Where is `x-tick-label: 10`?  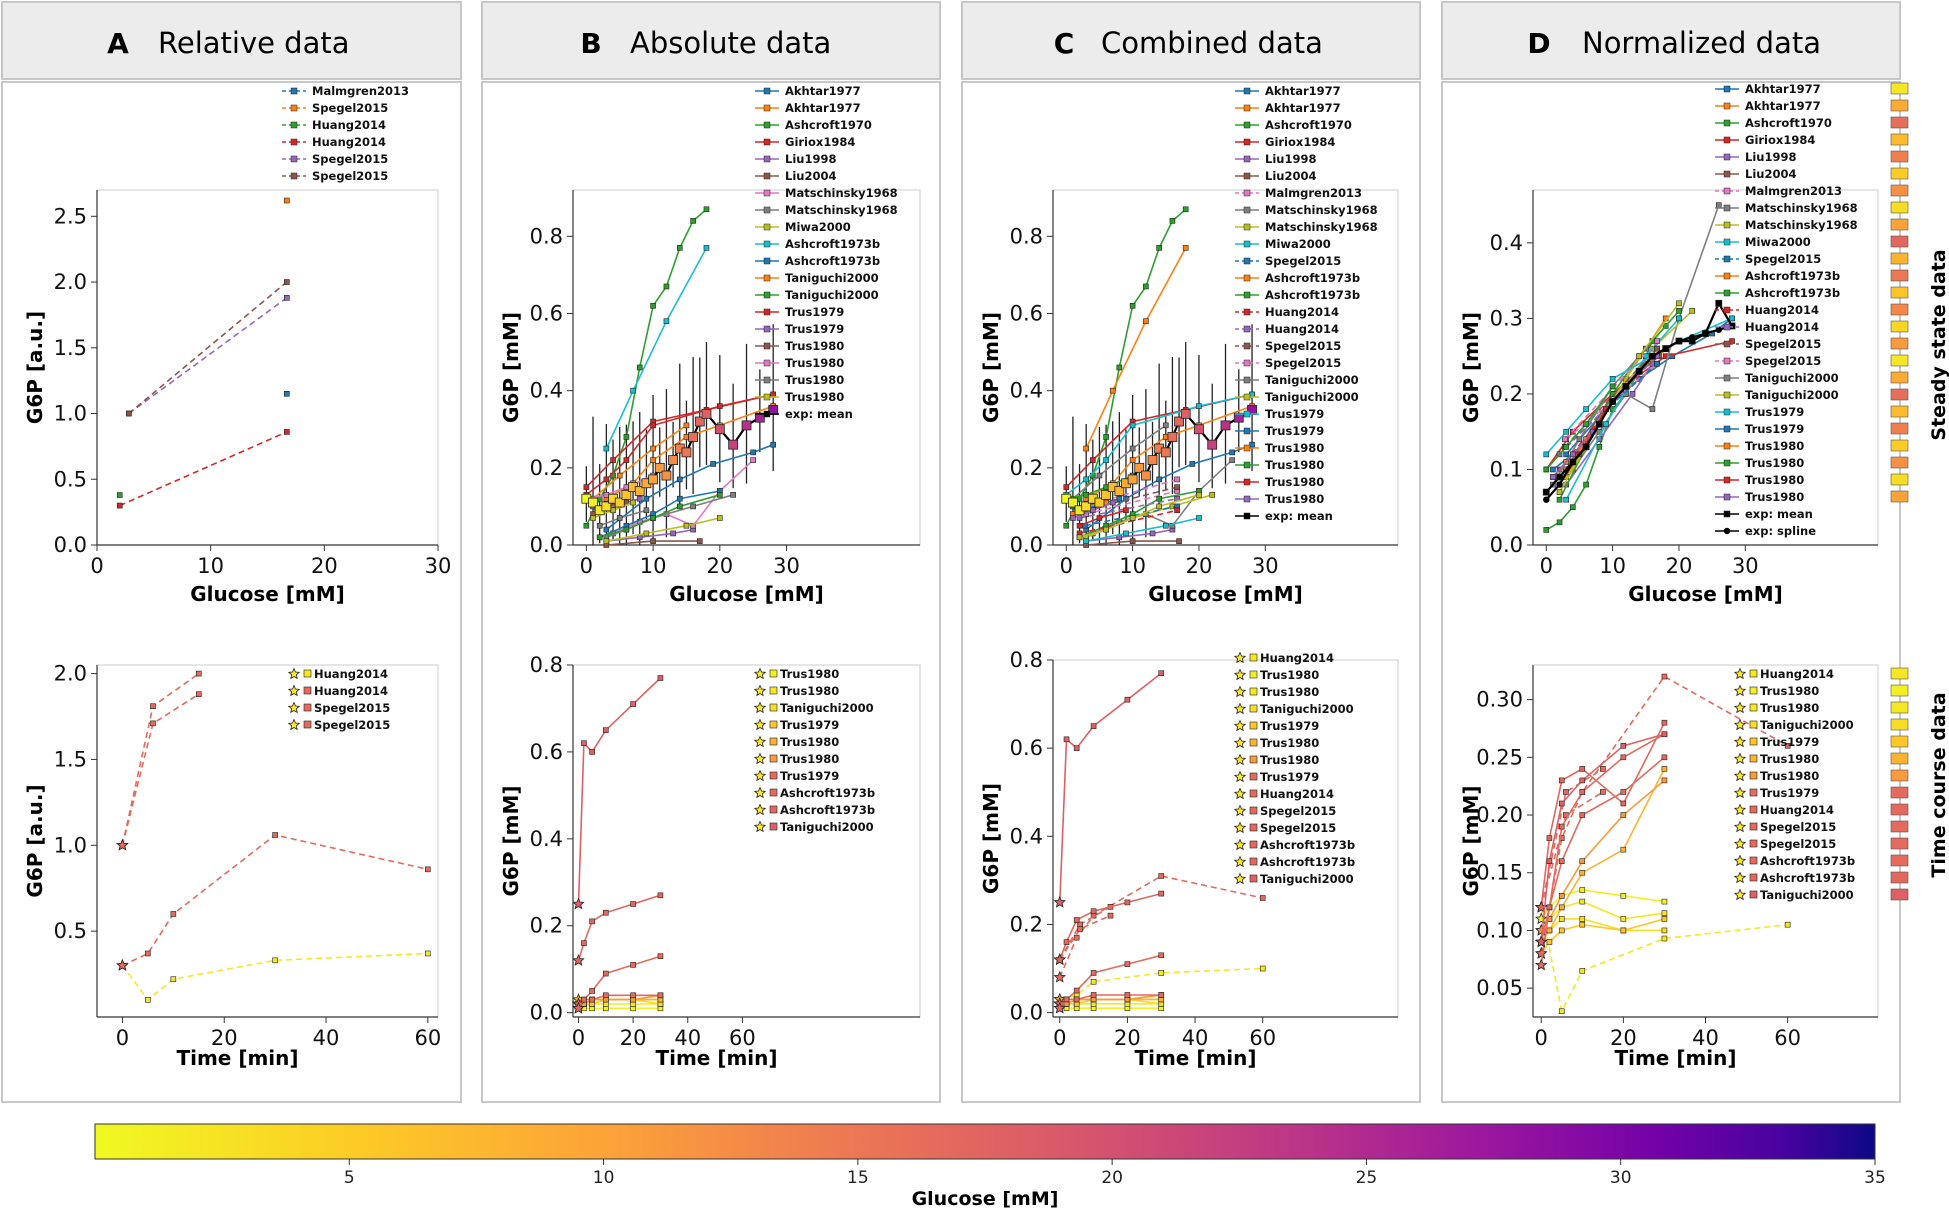
x-tick-label: 10 is located at coordinates (653, 566).